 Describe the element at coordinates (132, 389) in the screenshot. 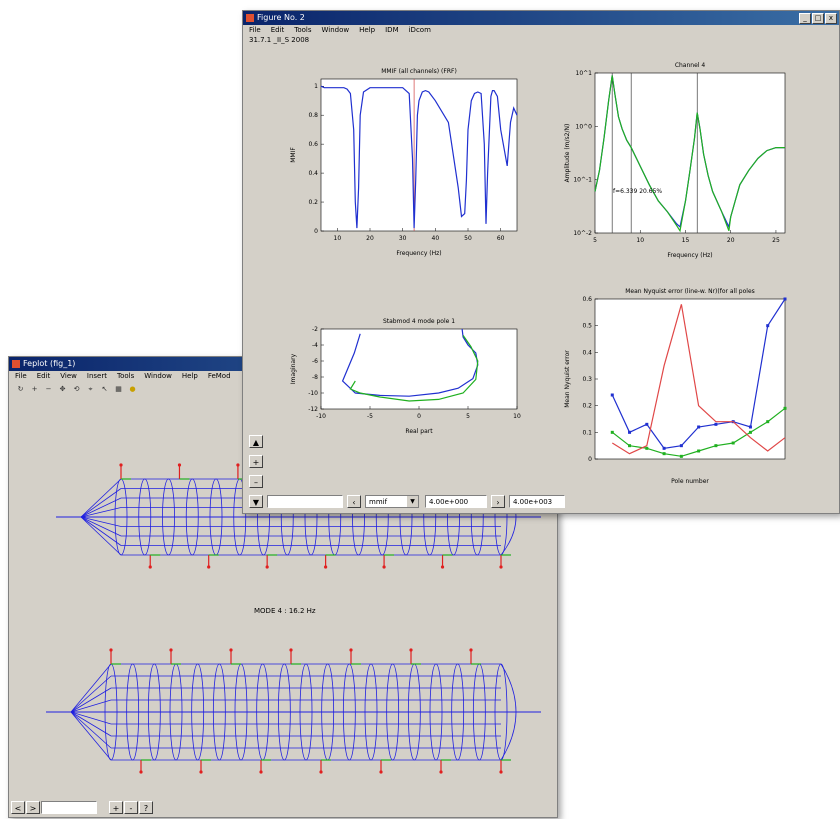

I see `bulb-icon: ●` at that location.